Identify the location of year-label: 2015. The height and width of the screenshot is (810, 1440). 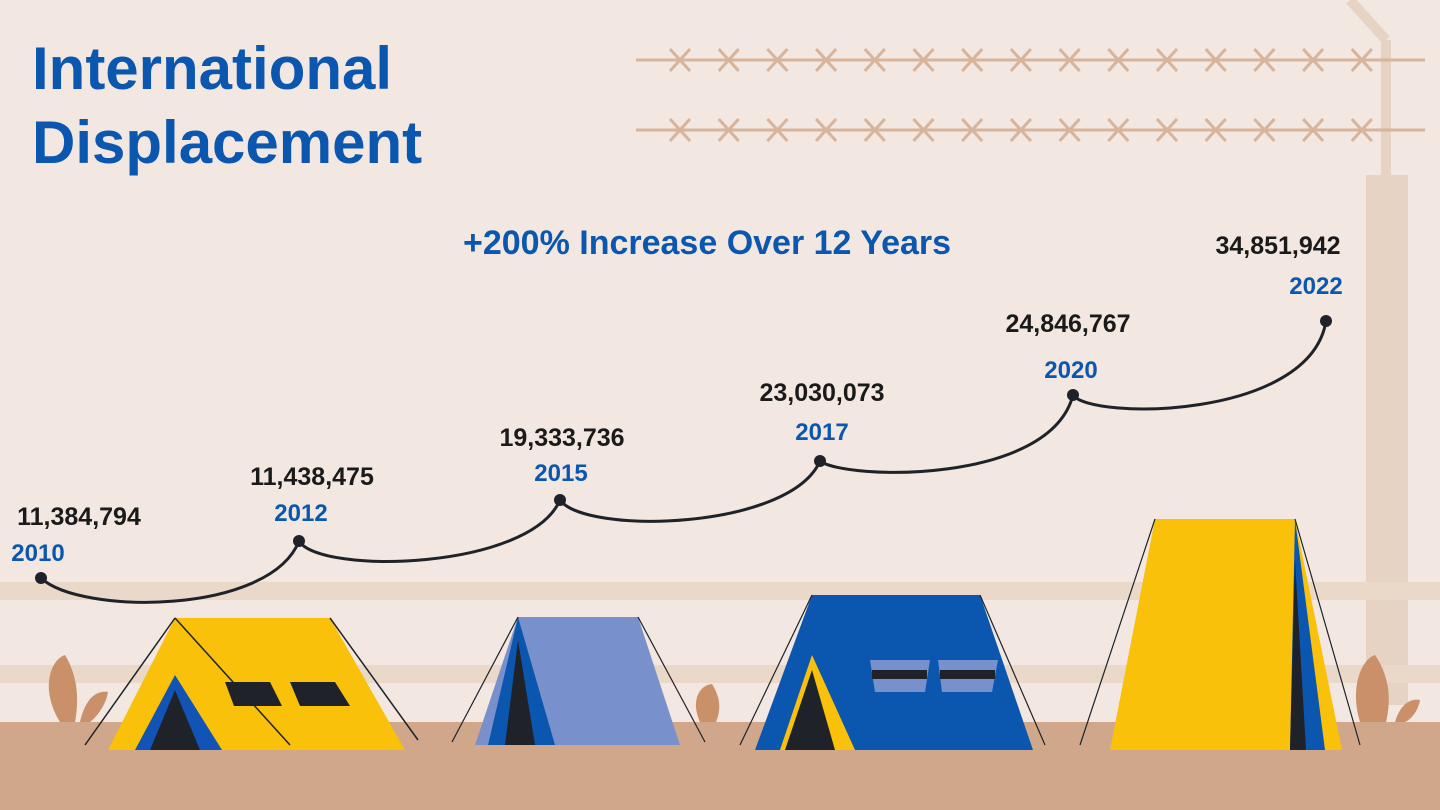
(561, 473).